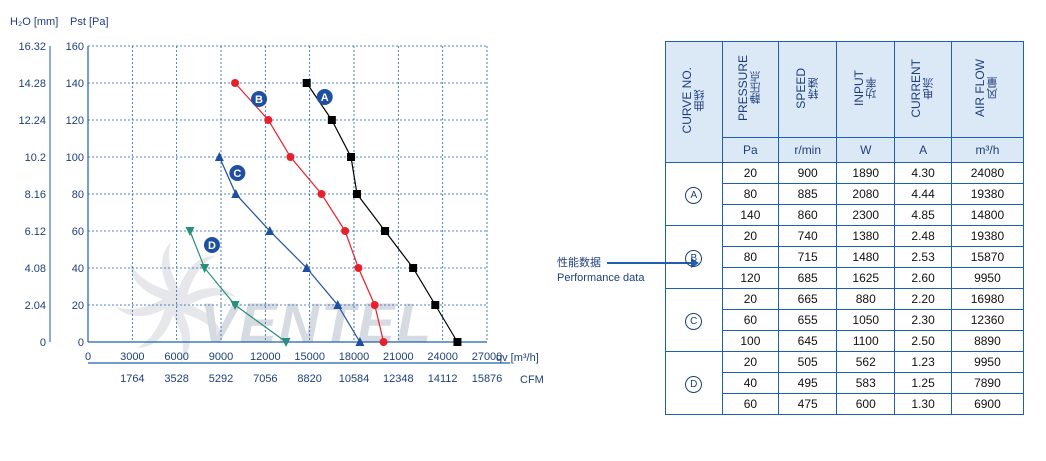 The width and height of the screenshot is (1046, 461). Describe the element at coordinates (750, 215) in the screenshot. I see `table-cell: 140` at that location.